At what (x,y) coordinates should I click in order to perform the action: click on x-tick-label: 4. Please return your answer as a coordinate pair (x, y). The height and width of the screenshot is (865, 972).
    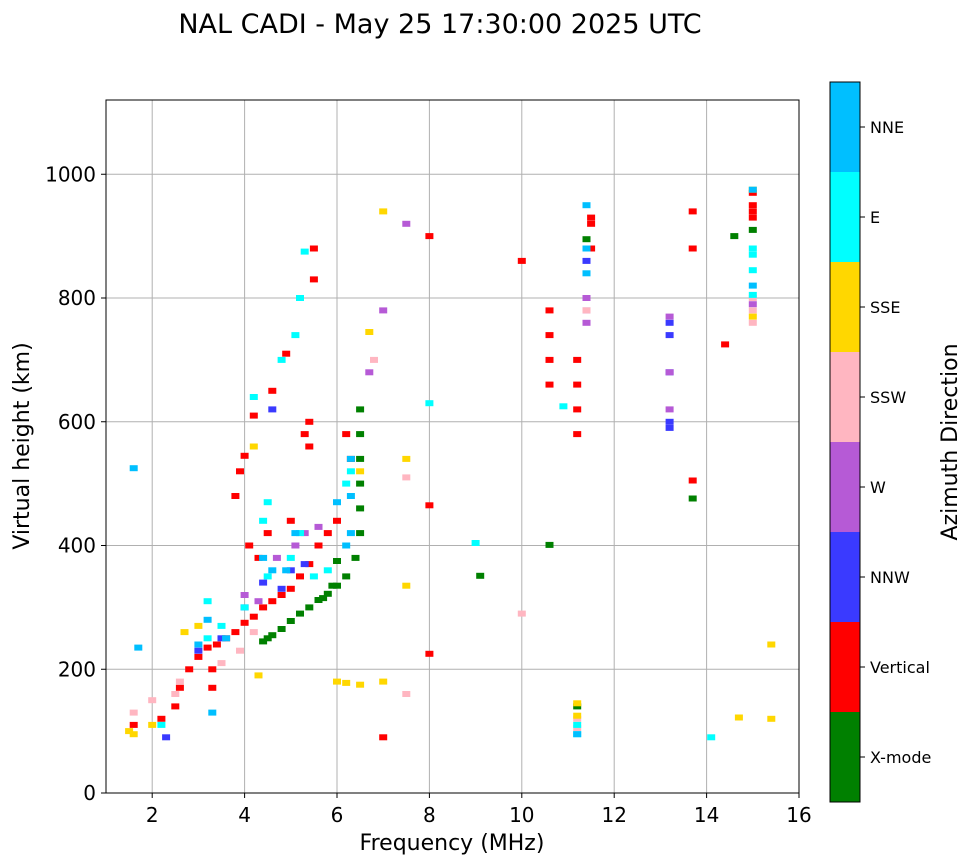
    Looking at the image, I should click on (244, 815).